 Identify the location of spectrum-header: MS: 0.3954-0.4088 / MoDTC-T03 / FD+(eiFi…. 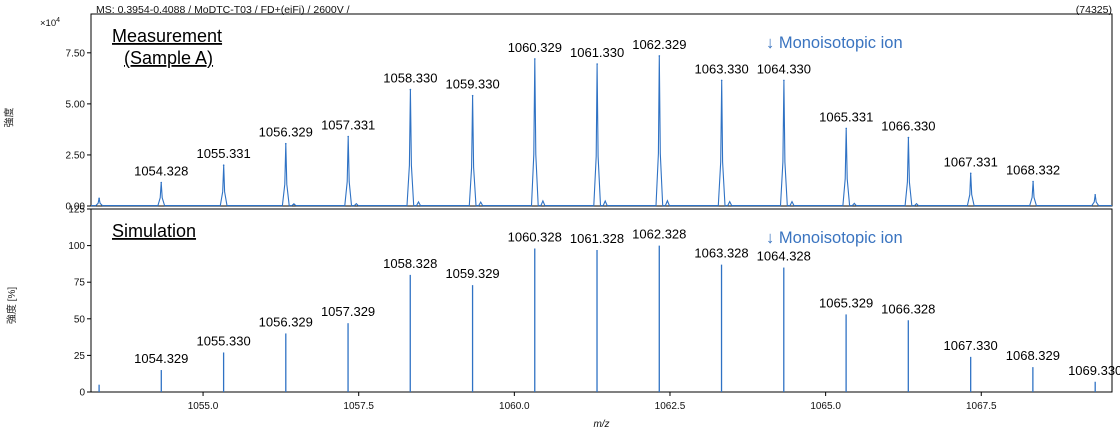
(223, 10).